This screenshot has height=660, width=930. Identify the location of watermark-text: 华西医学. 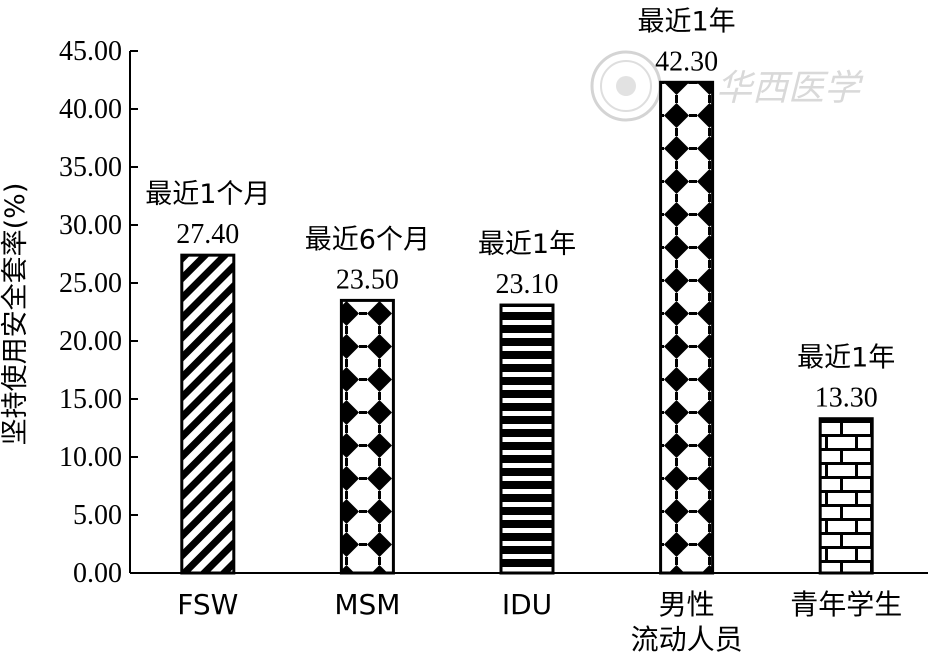
(790, 88).